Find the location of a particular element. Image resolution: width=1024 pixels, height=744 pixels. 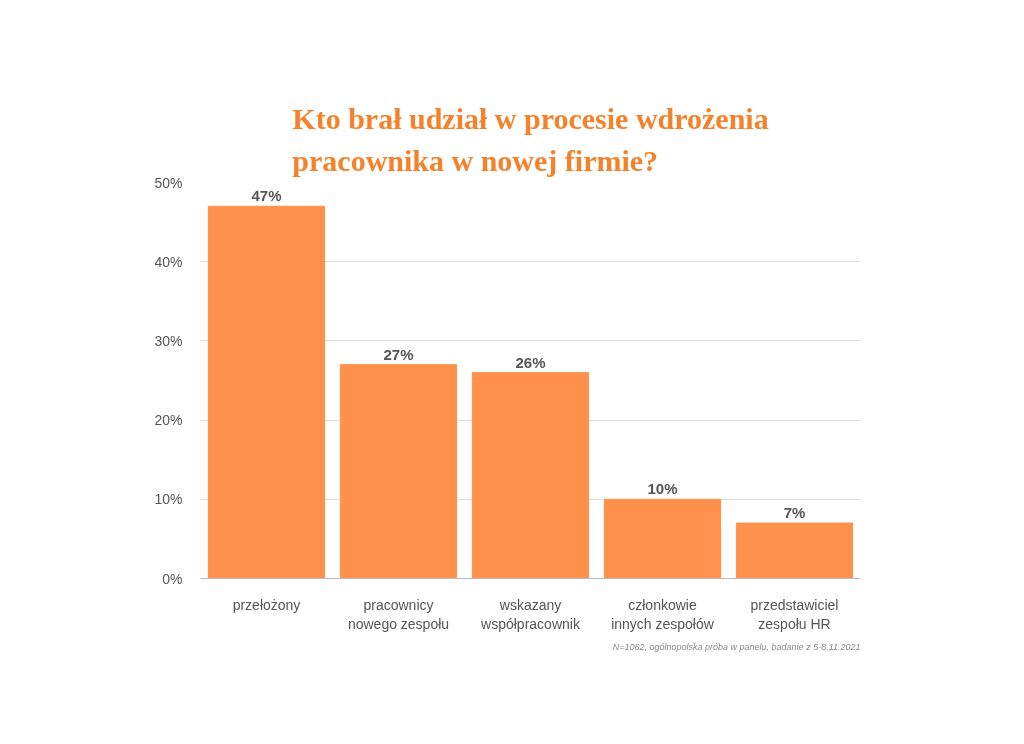

y-tick-label: 0% is located at coordinates (172, 578).